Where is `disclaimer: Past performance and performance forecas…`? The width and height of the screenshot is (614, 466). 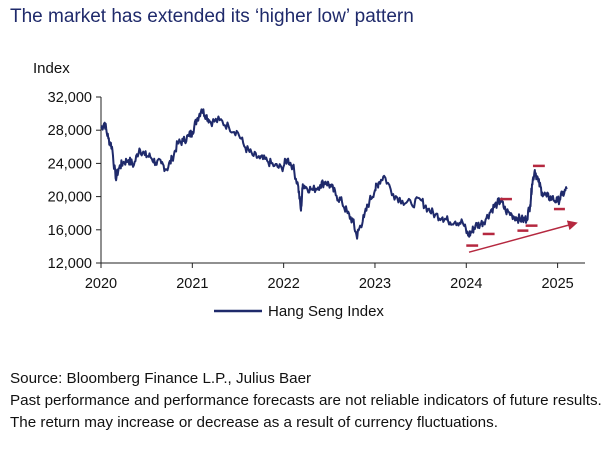 disclaimer: Past performance and performance forecas… is located at coordinates (306, 411).